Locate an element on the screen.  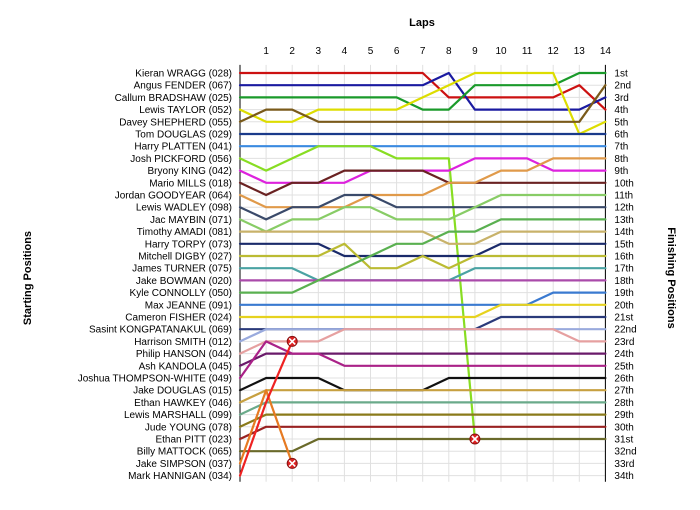
finishing-position-label: 27th is located at coordinates (623, 391).